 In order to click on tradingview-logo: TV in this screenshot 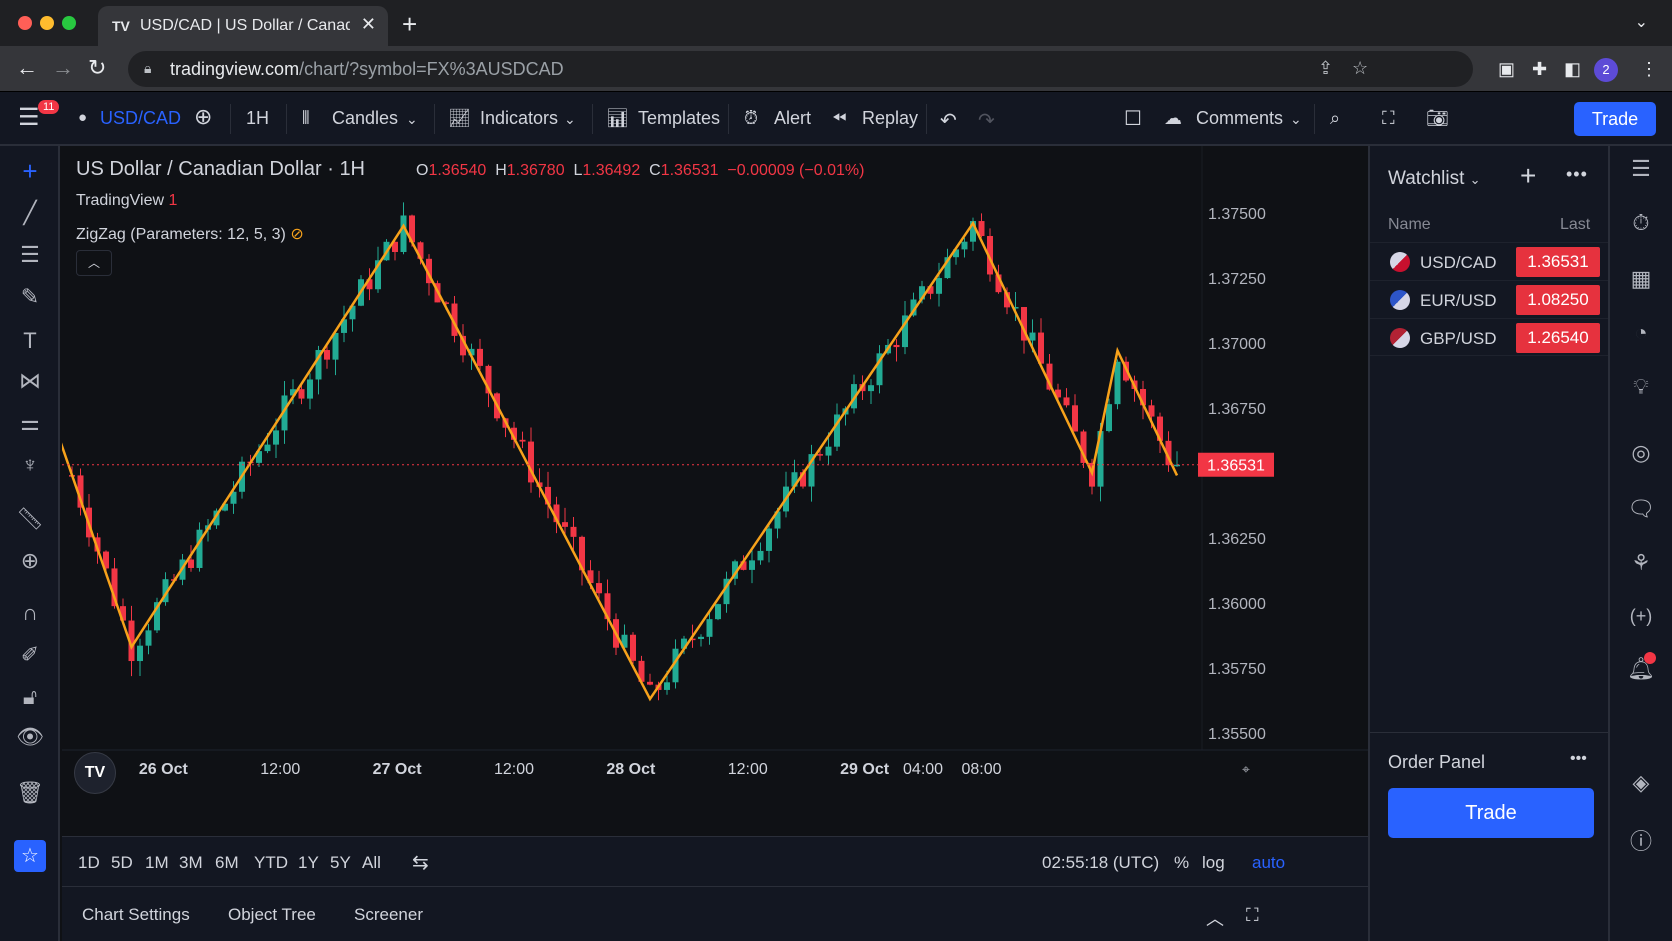, I will do `click(95, 773)`.